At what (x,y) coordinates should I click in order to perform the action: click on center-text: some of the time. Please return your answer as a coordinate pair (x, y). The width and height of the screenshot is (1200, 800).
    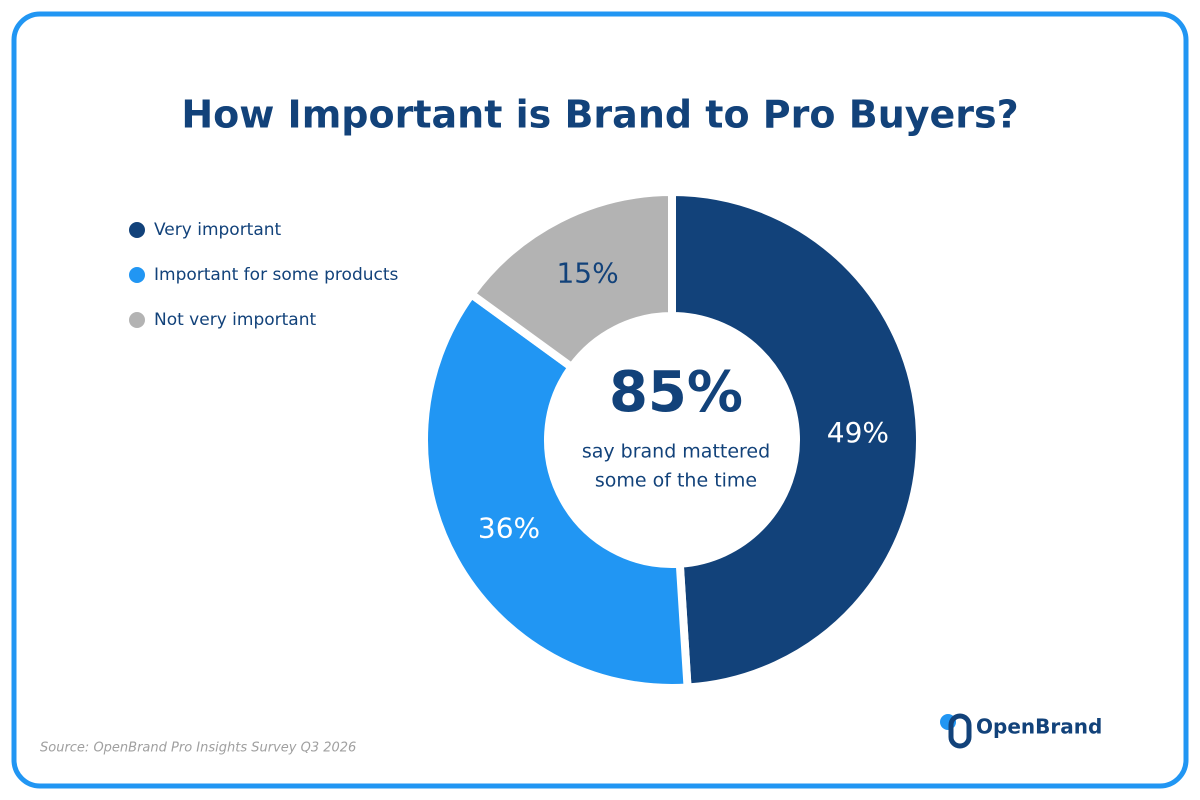
    Looking at the image, I should click on (676, 481).